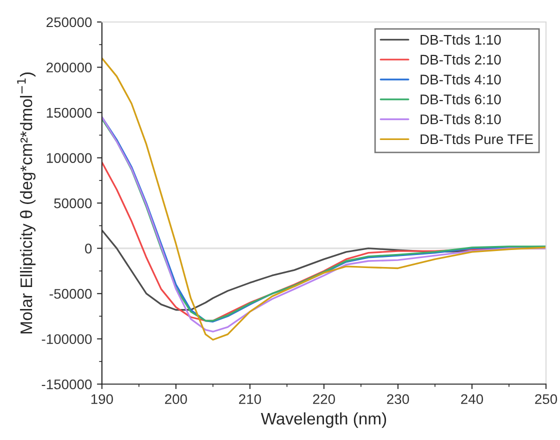 The image size is (560, 440). I want to click on y-tick-label: 250000, so click(69, 22).